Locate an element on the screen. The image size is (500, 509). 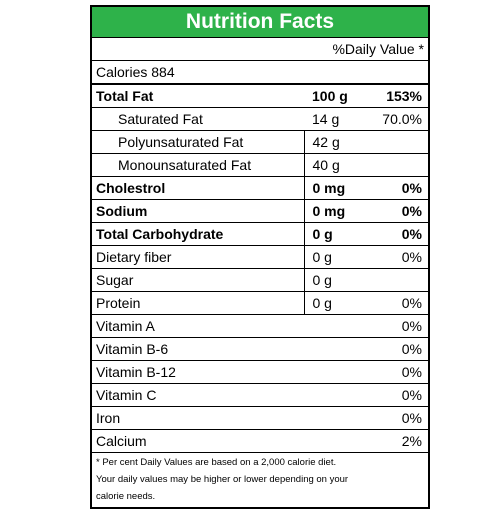
nutrient-name: Iron is located at coordinates (198, 418).